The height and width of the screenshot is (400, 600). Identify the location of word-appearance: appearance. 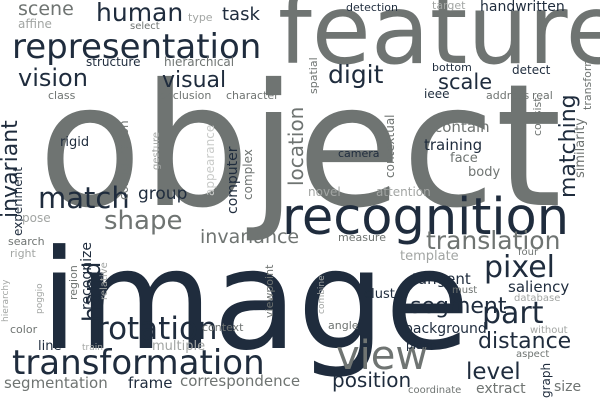
(210, 160).